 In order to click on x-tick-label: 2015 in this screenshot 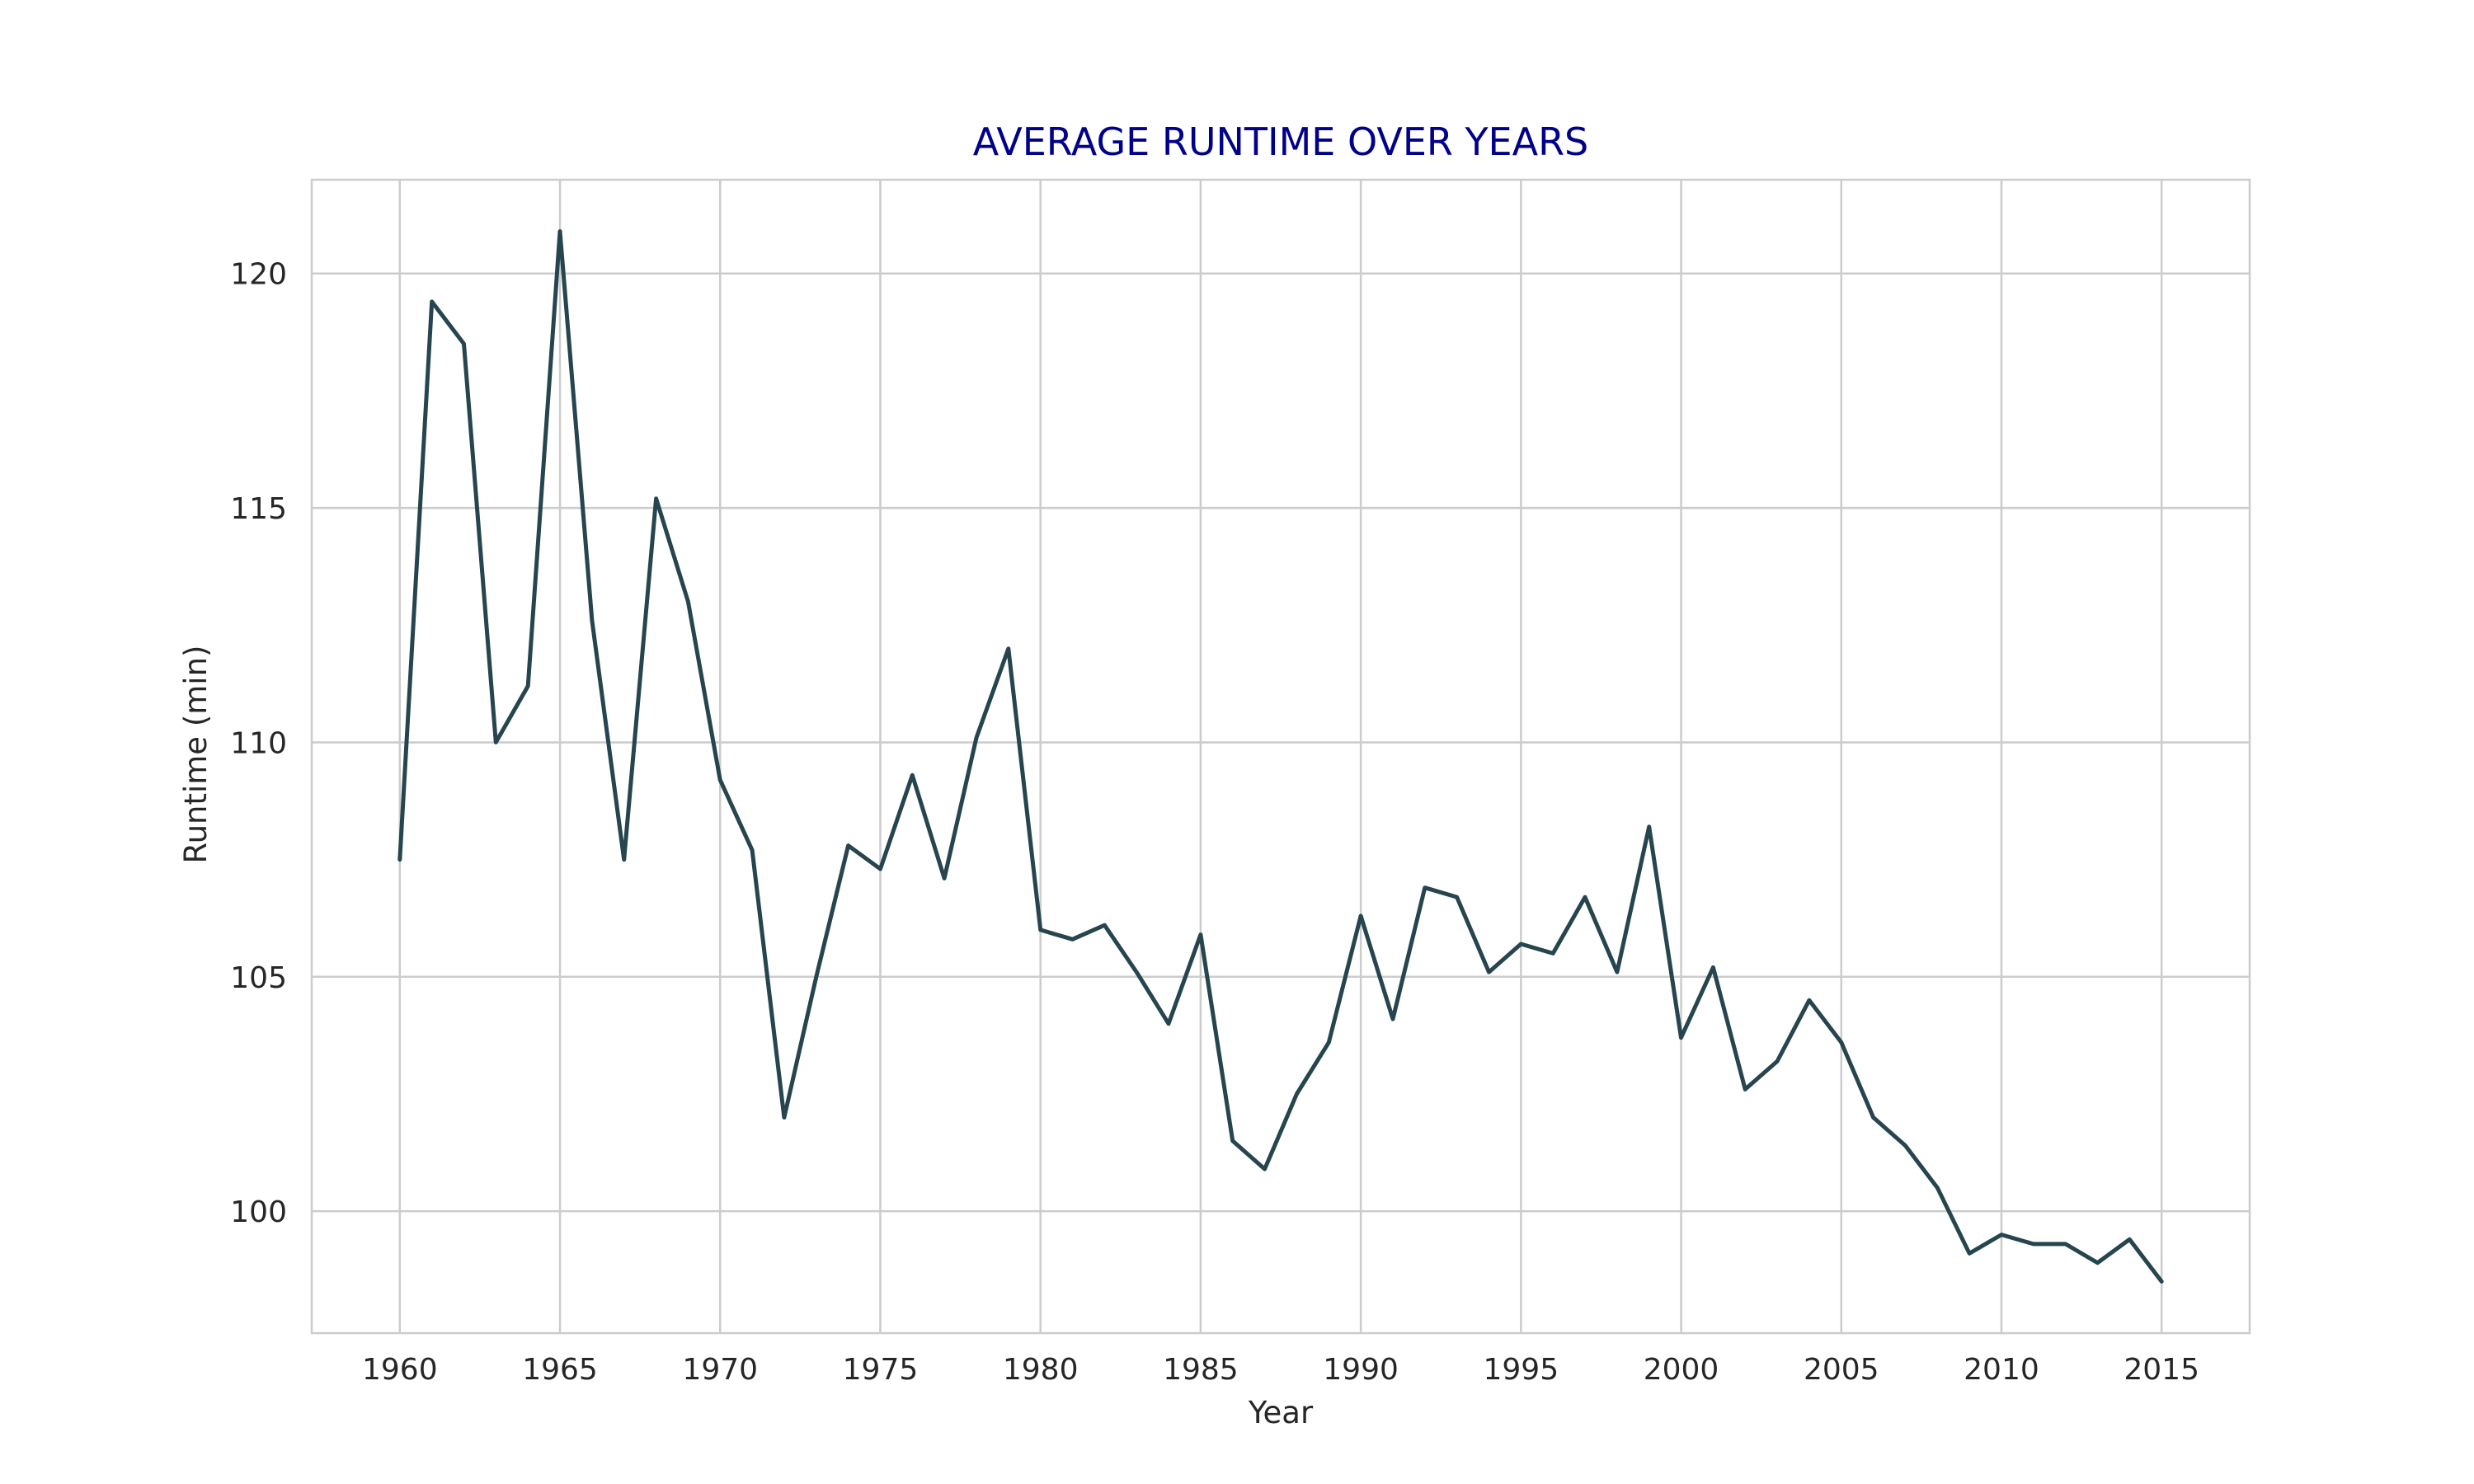, I will do `click(2161, 1370)`.